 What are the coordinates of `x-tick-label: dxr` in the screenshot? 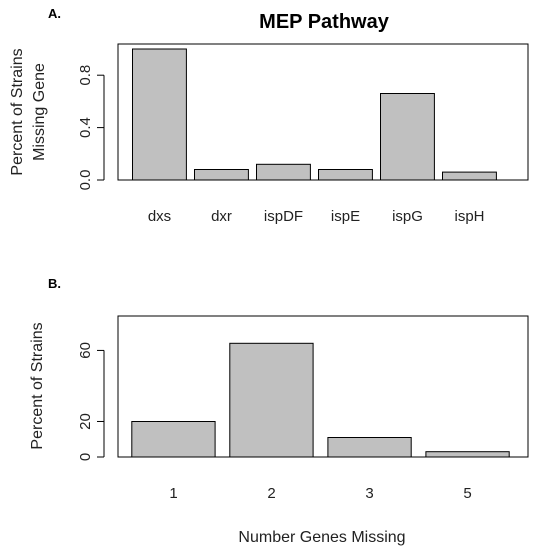 It's located at (221, 216).